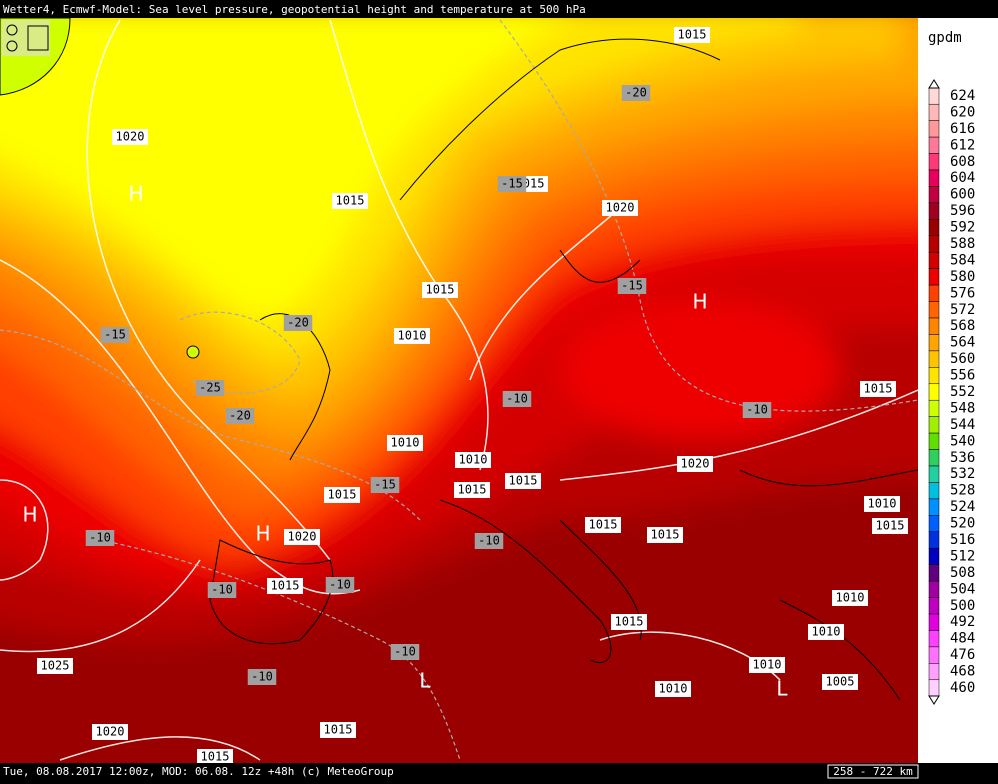  Describe the element at coordinates (26, 38) in the screenshot. I see `zoom-controls` at that location.